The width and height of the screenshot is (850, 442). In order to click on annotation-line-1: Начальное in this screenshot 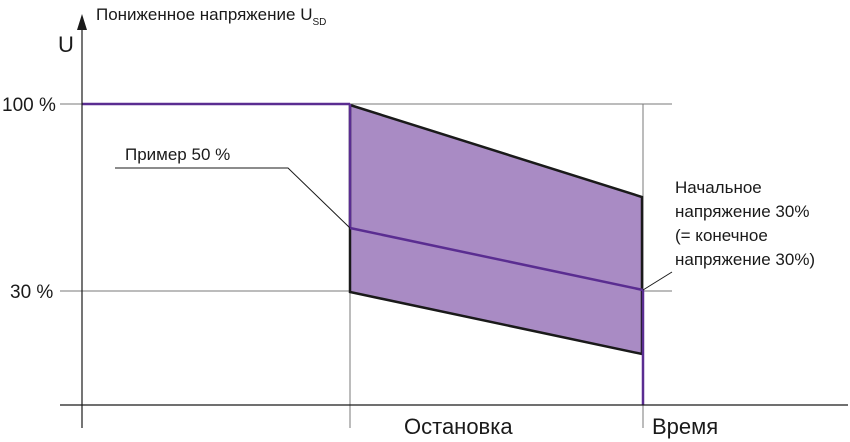, I will do `click(718, 187)`.